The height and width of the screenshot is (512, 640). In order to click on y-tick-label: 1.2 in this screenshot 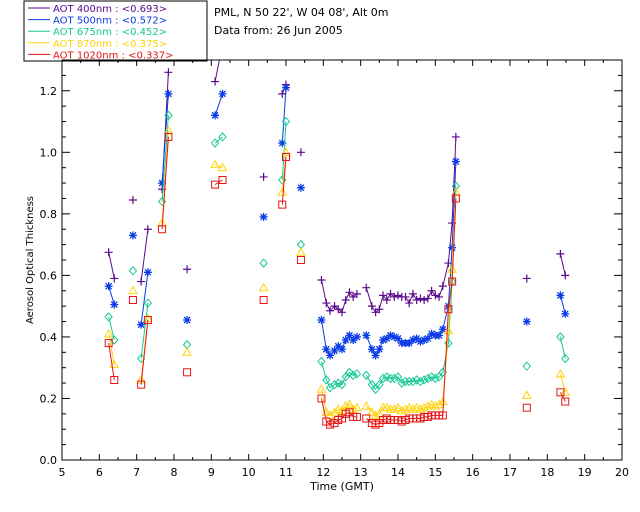, I will do `click(49, 91)`.